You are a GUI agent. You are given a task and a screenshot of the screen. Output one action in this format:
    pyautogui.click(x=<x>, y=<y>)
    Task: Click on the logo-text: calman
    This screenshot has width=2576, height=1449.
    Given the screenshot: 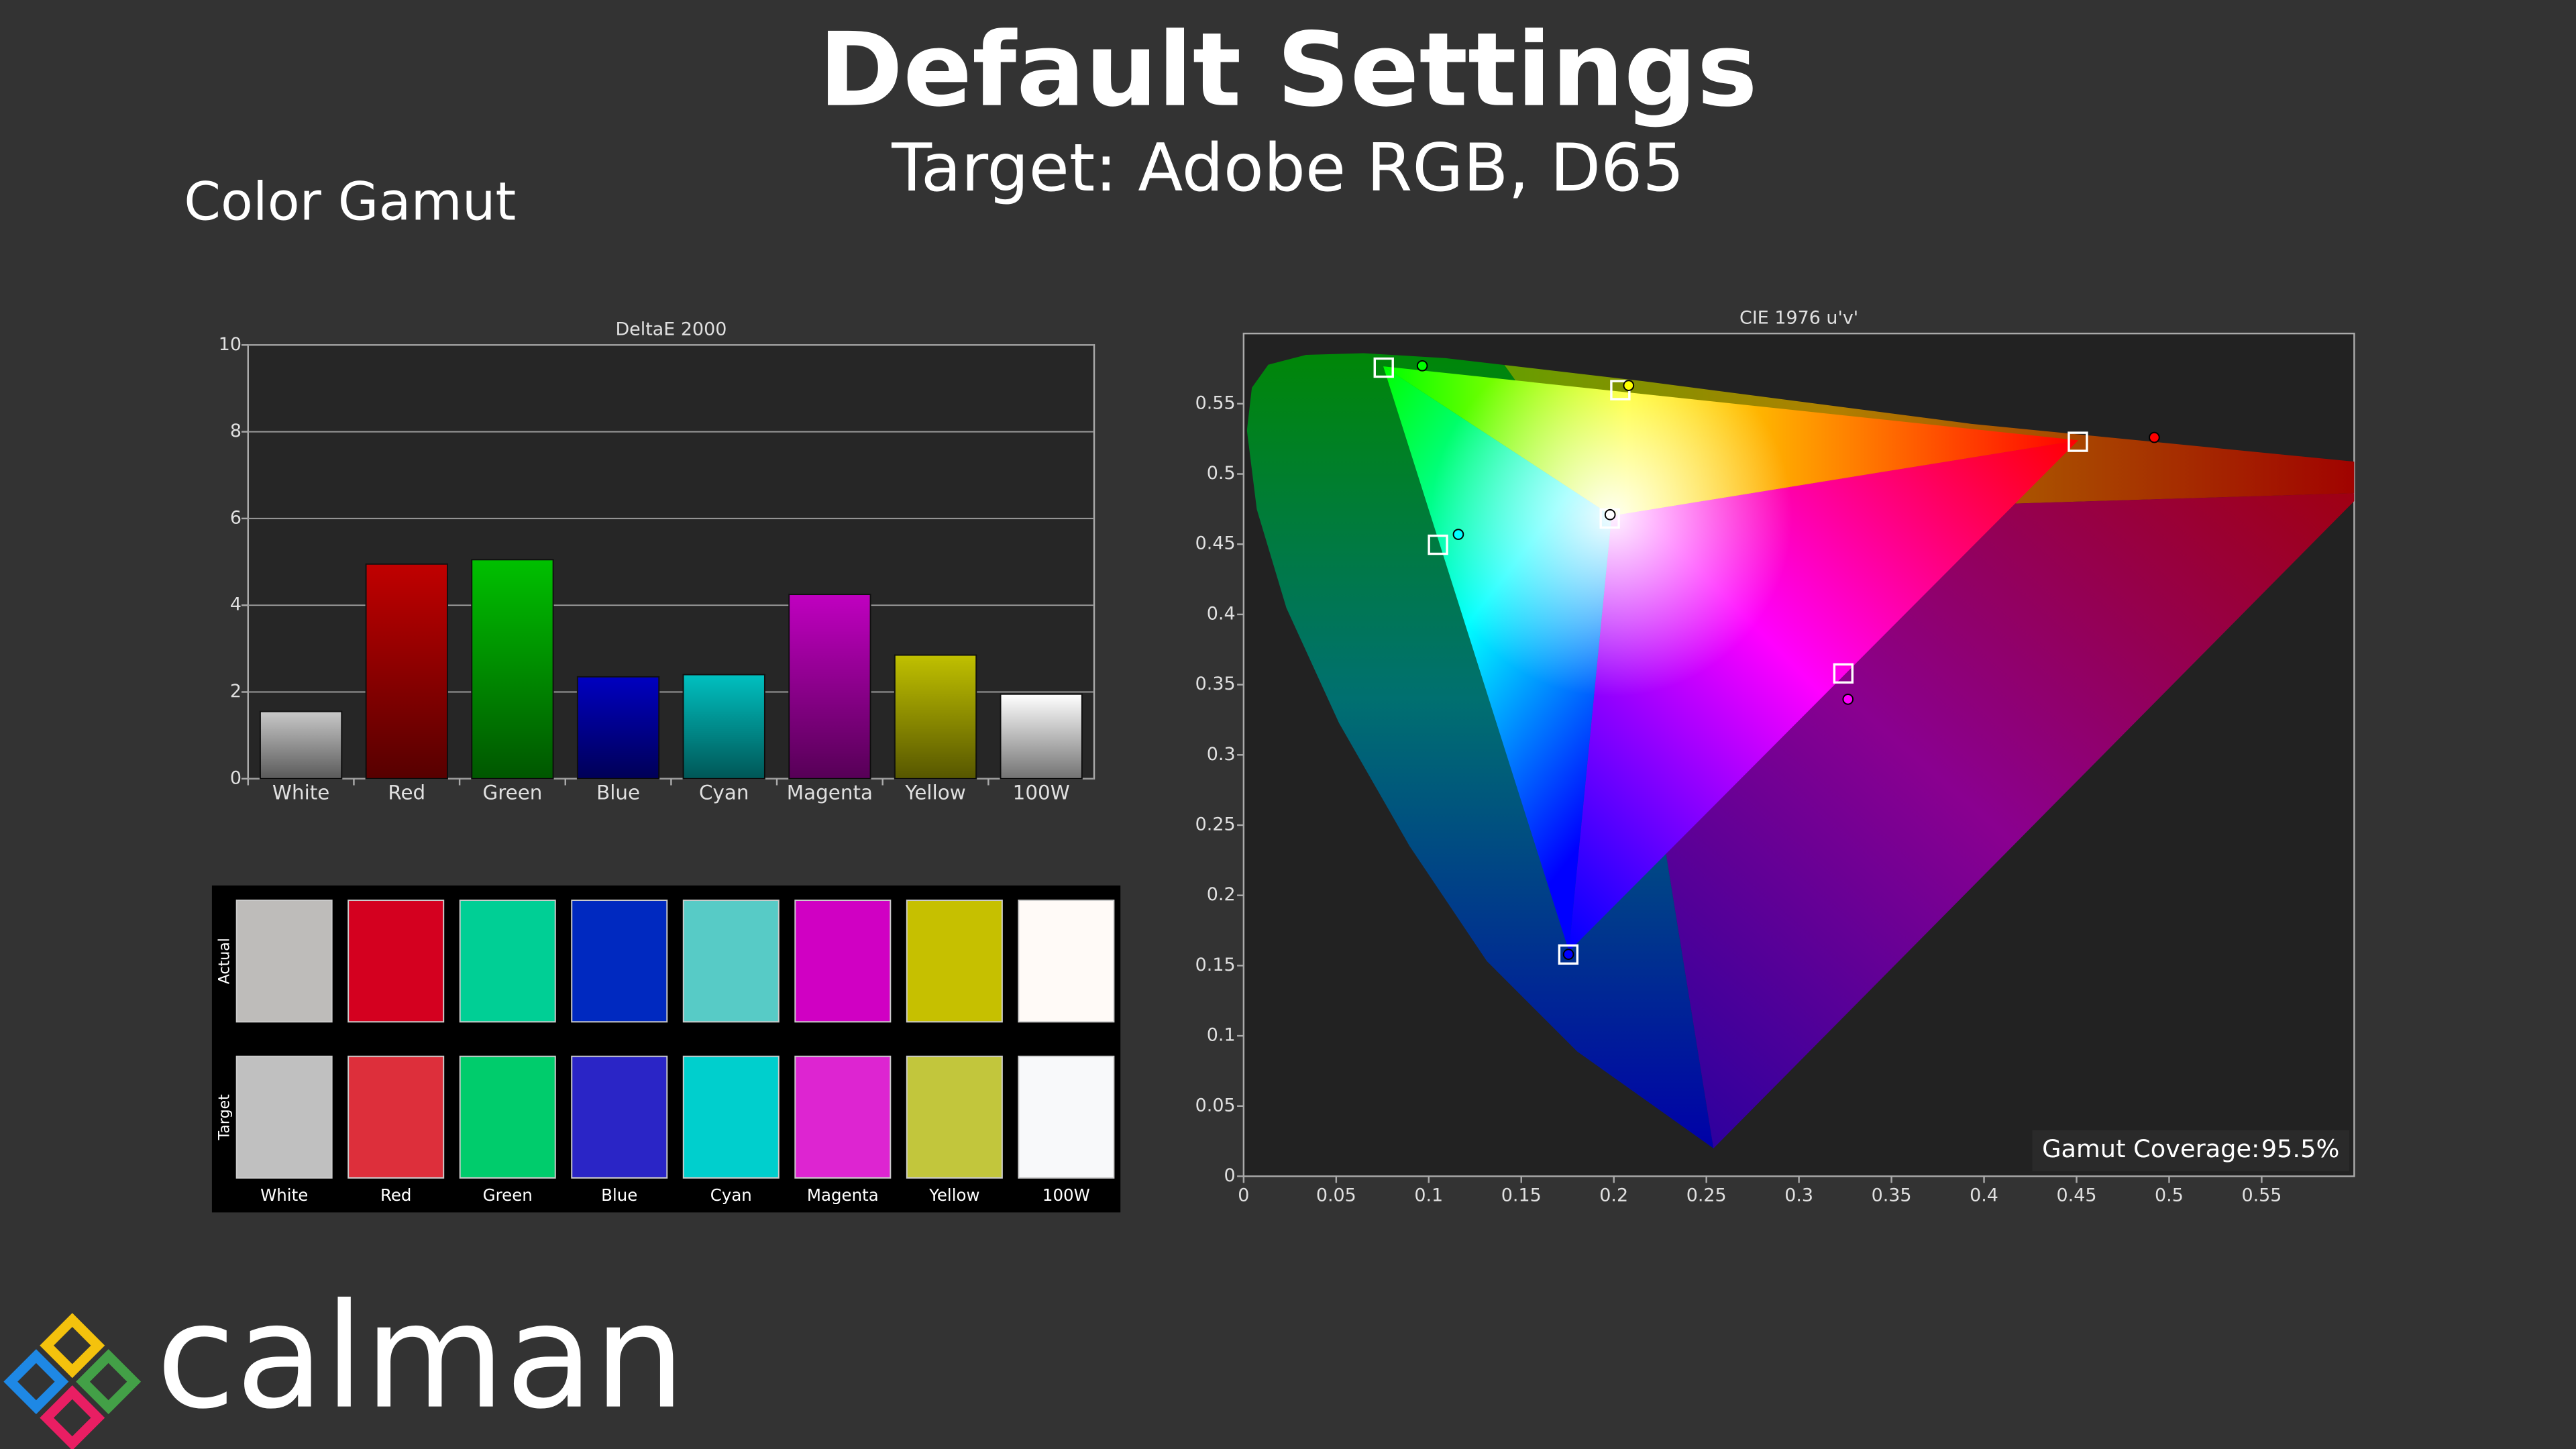 What is the action you would take?
    pyautogui.click(x=421, y=1357)
    